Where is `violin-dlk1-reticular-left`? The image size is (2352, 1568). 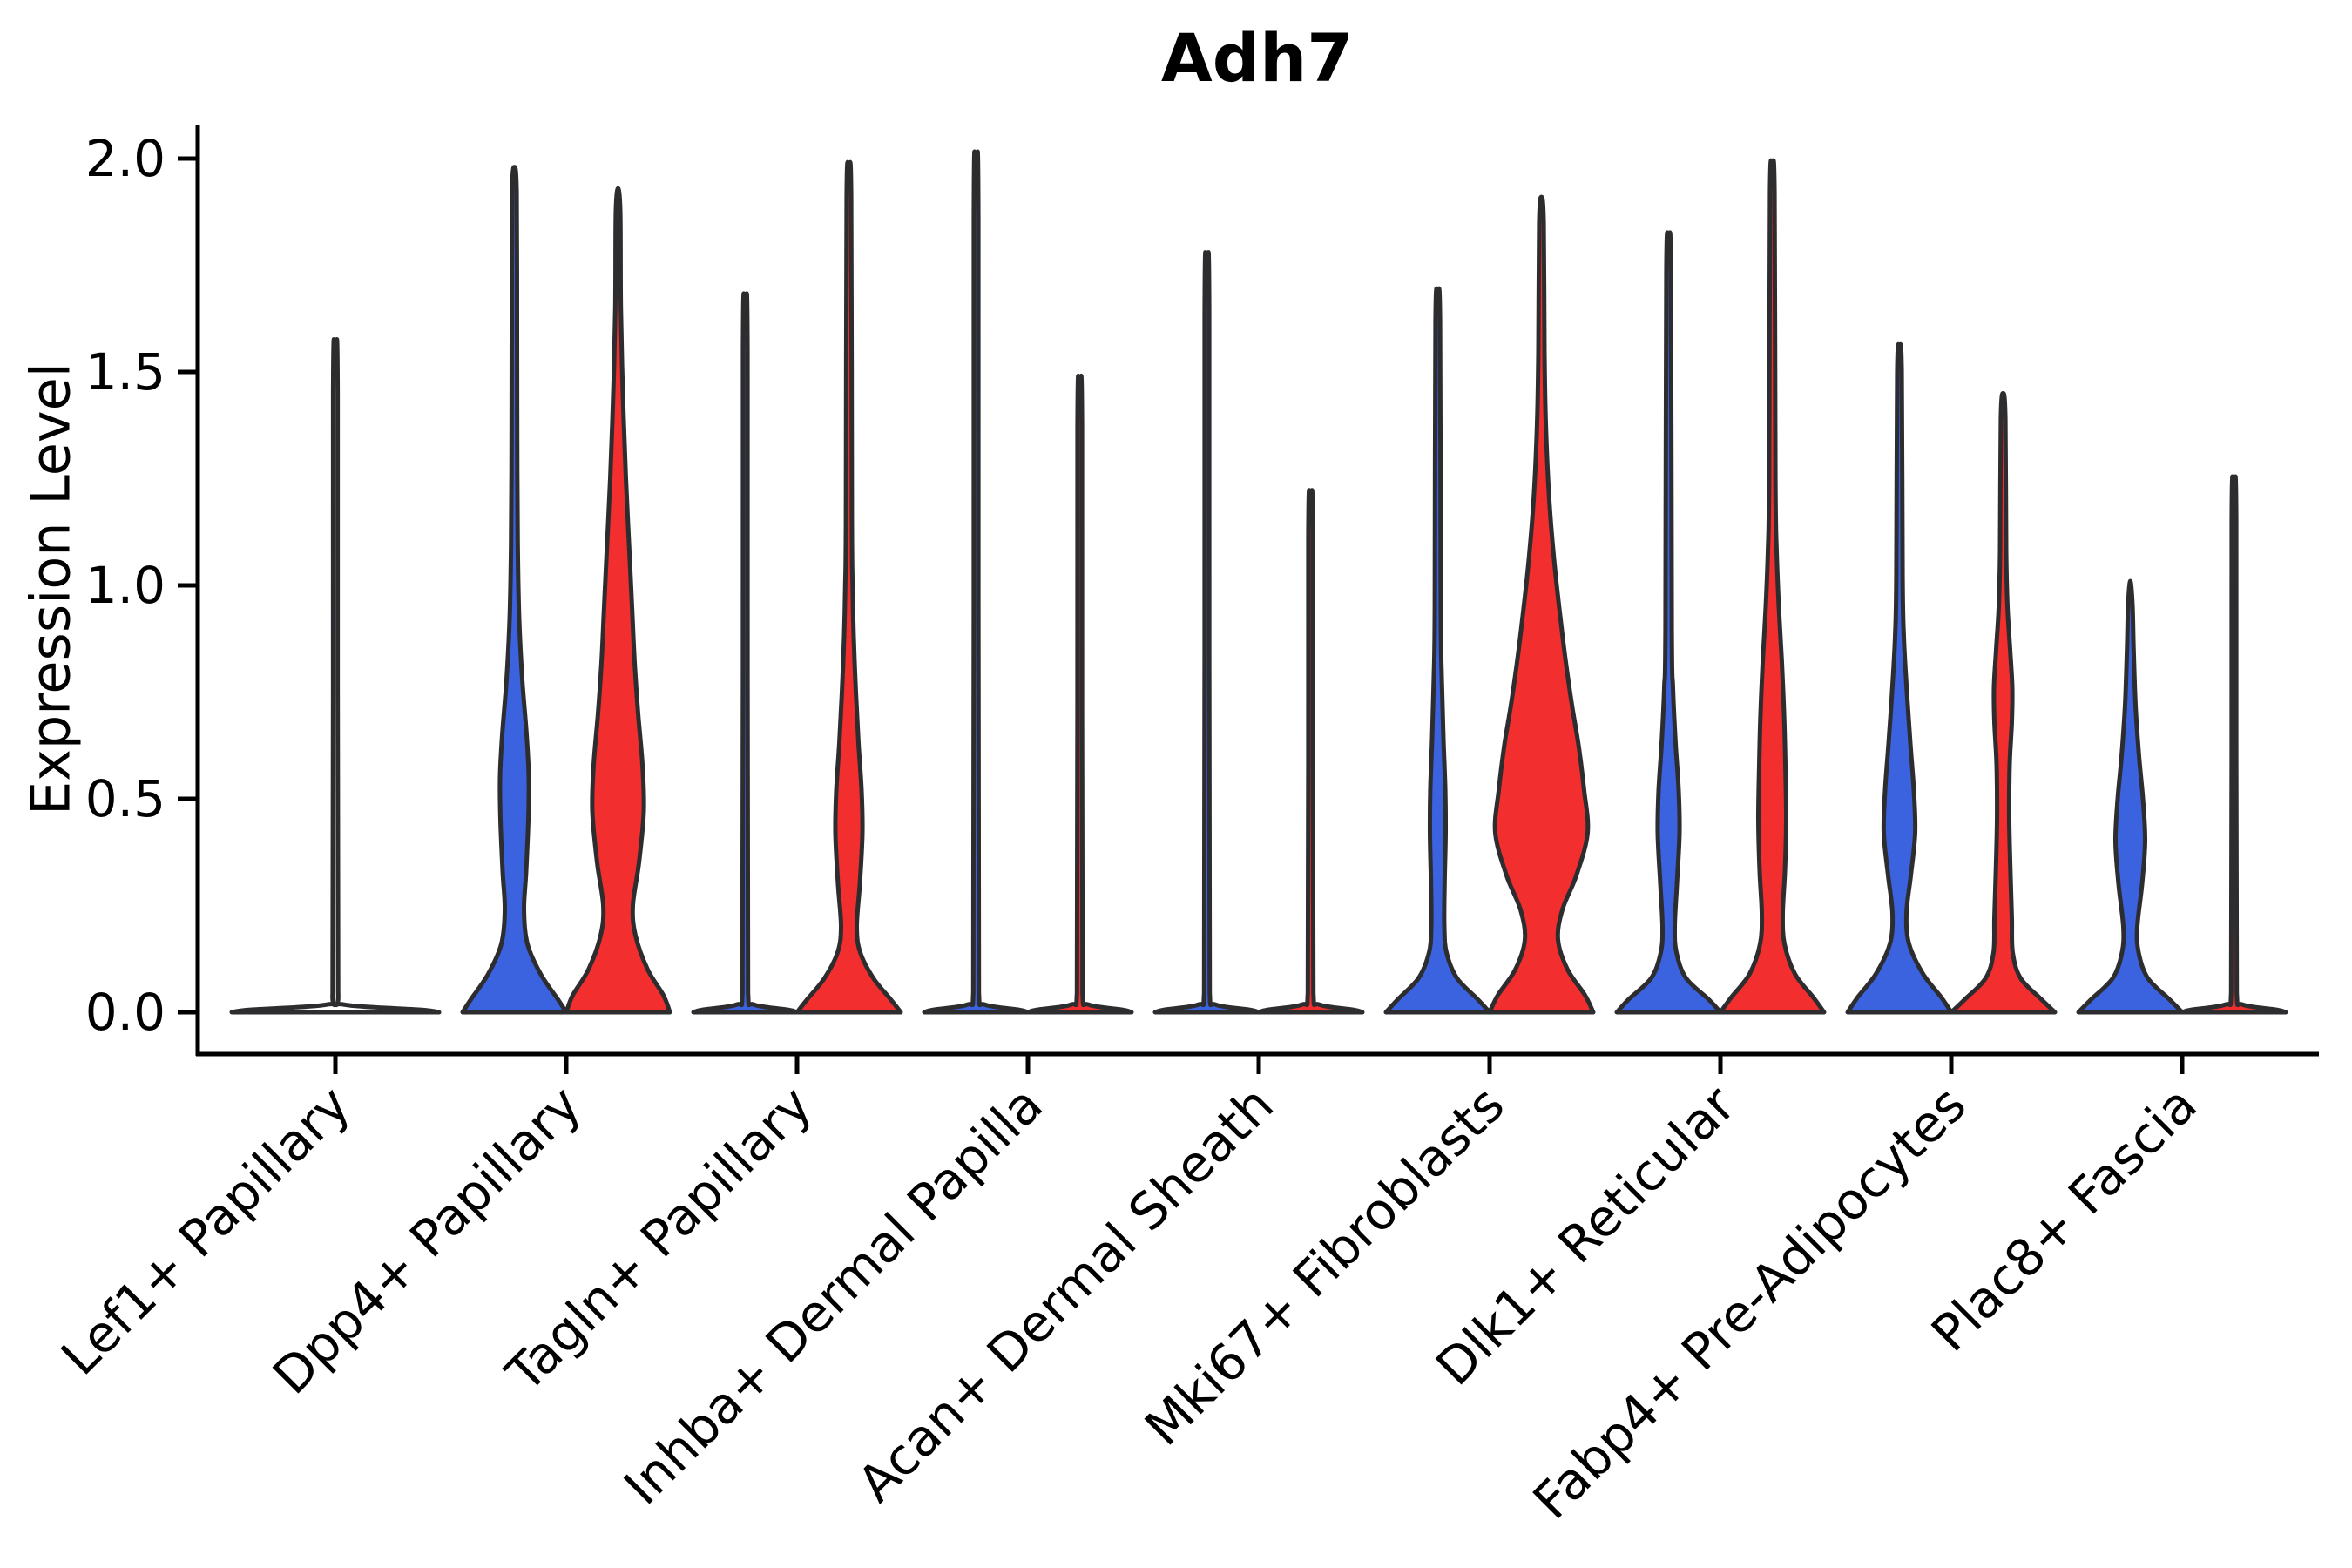
violin-dlk1-reticular-left is located at coordinates (1668, 623).